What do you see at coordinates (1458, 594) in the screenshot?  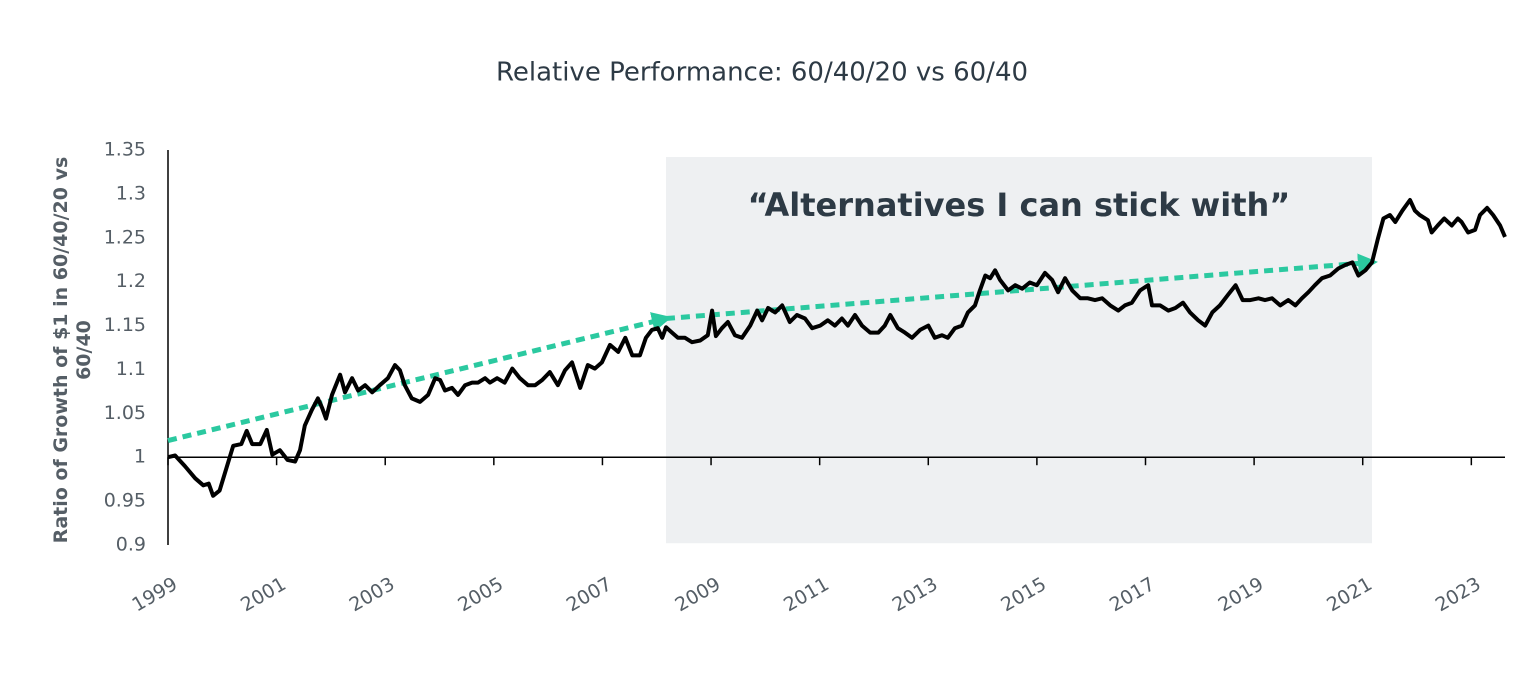 I see `x-tick-label: 2023` at bounding box center [1458, 594].